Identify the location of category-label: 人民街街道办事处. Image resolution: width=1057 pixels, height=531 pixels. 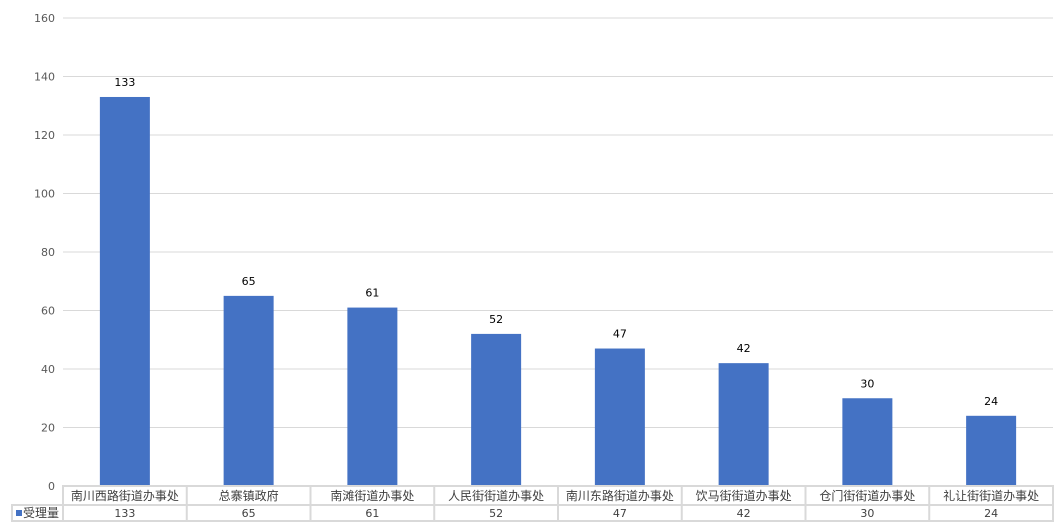
(496, 495).